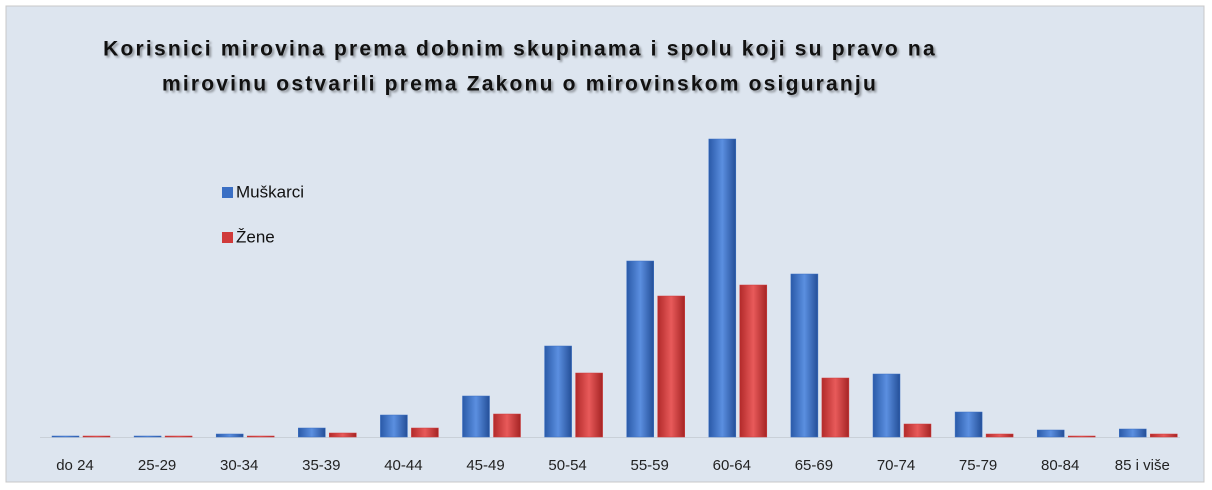  Describe the element at coordinates (485, 465) in the screenshot. I see `x-tick-label: 45-49` at that location.